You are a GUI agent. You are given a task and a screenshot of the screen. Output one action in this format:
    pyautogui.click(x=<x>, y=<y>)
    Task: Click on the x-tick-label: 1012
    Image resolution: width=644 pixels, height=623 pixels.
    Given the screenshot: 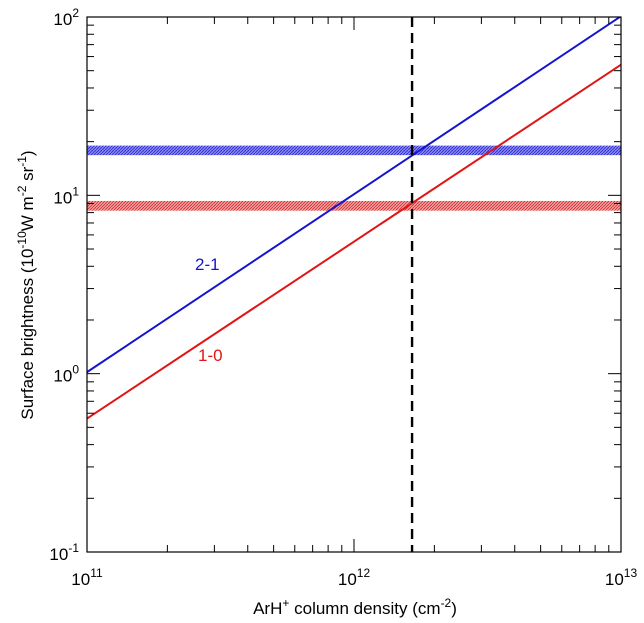 What is the action you would take?
    pyautogui.click(x=354, y=577)
    